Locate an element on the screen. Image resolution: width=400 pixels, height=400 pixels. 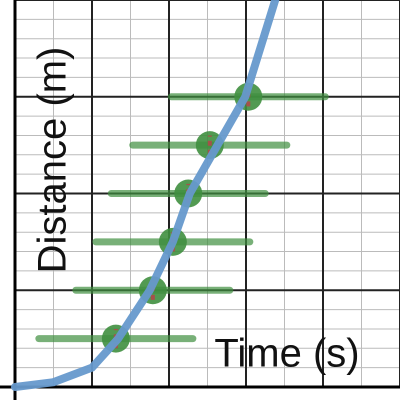
y-axis-label: Distance (m) is located at coordinates (53, 160).